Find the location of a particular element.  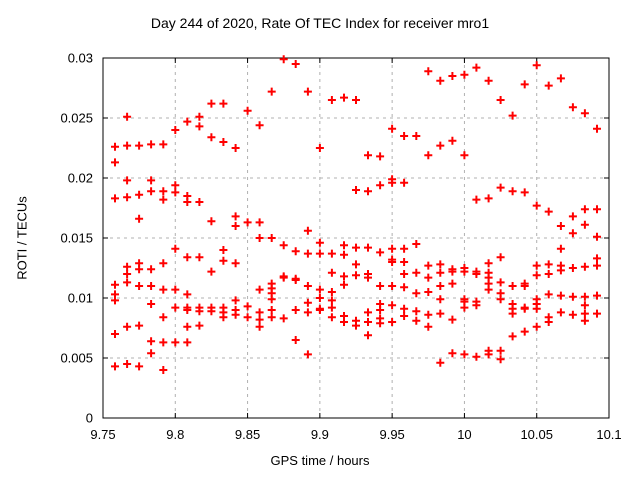

x-tick-label: 9.9 is located at coordinates (320, 434).